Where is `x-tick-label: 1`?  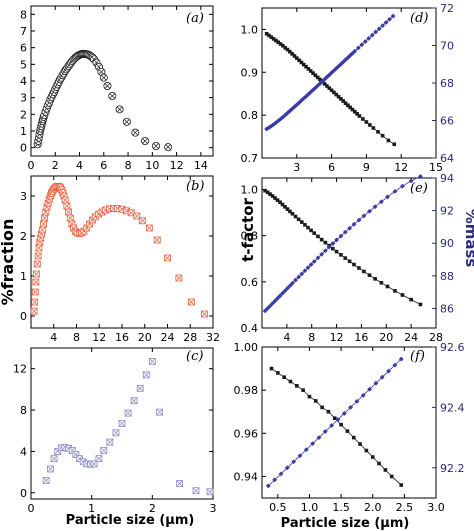
x-tick-label: 1 is located at coordinates (91, 508).